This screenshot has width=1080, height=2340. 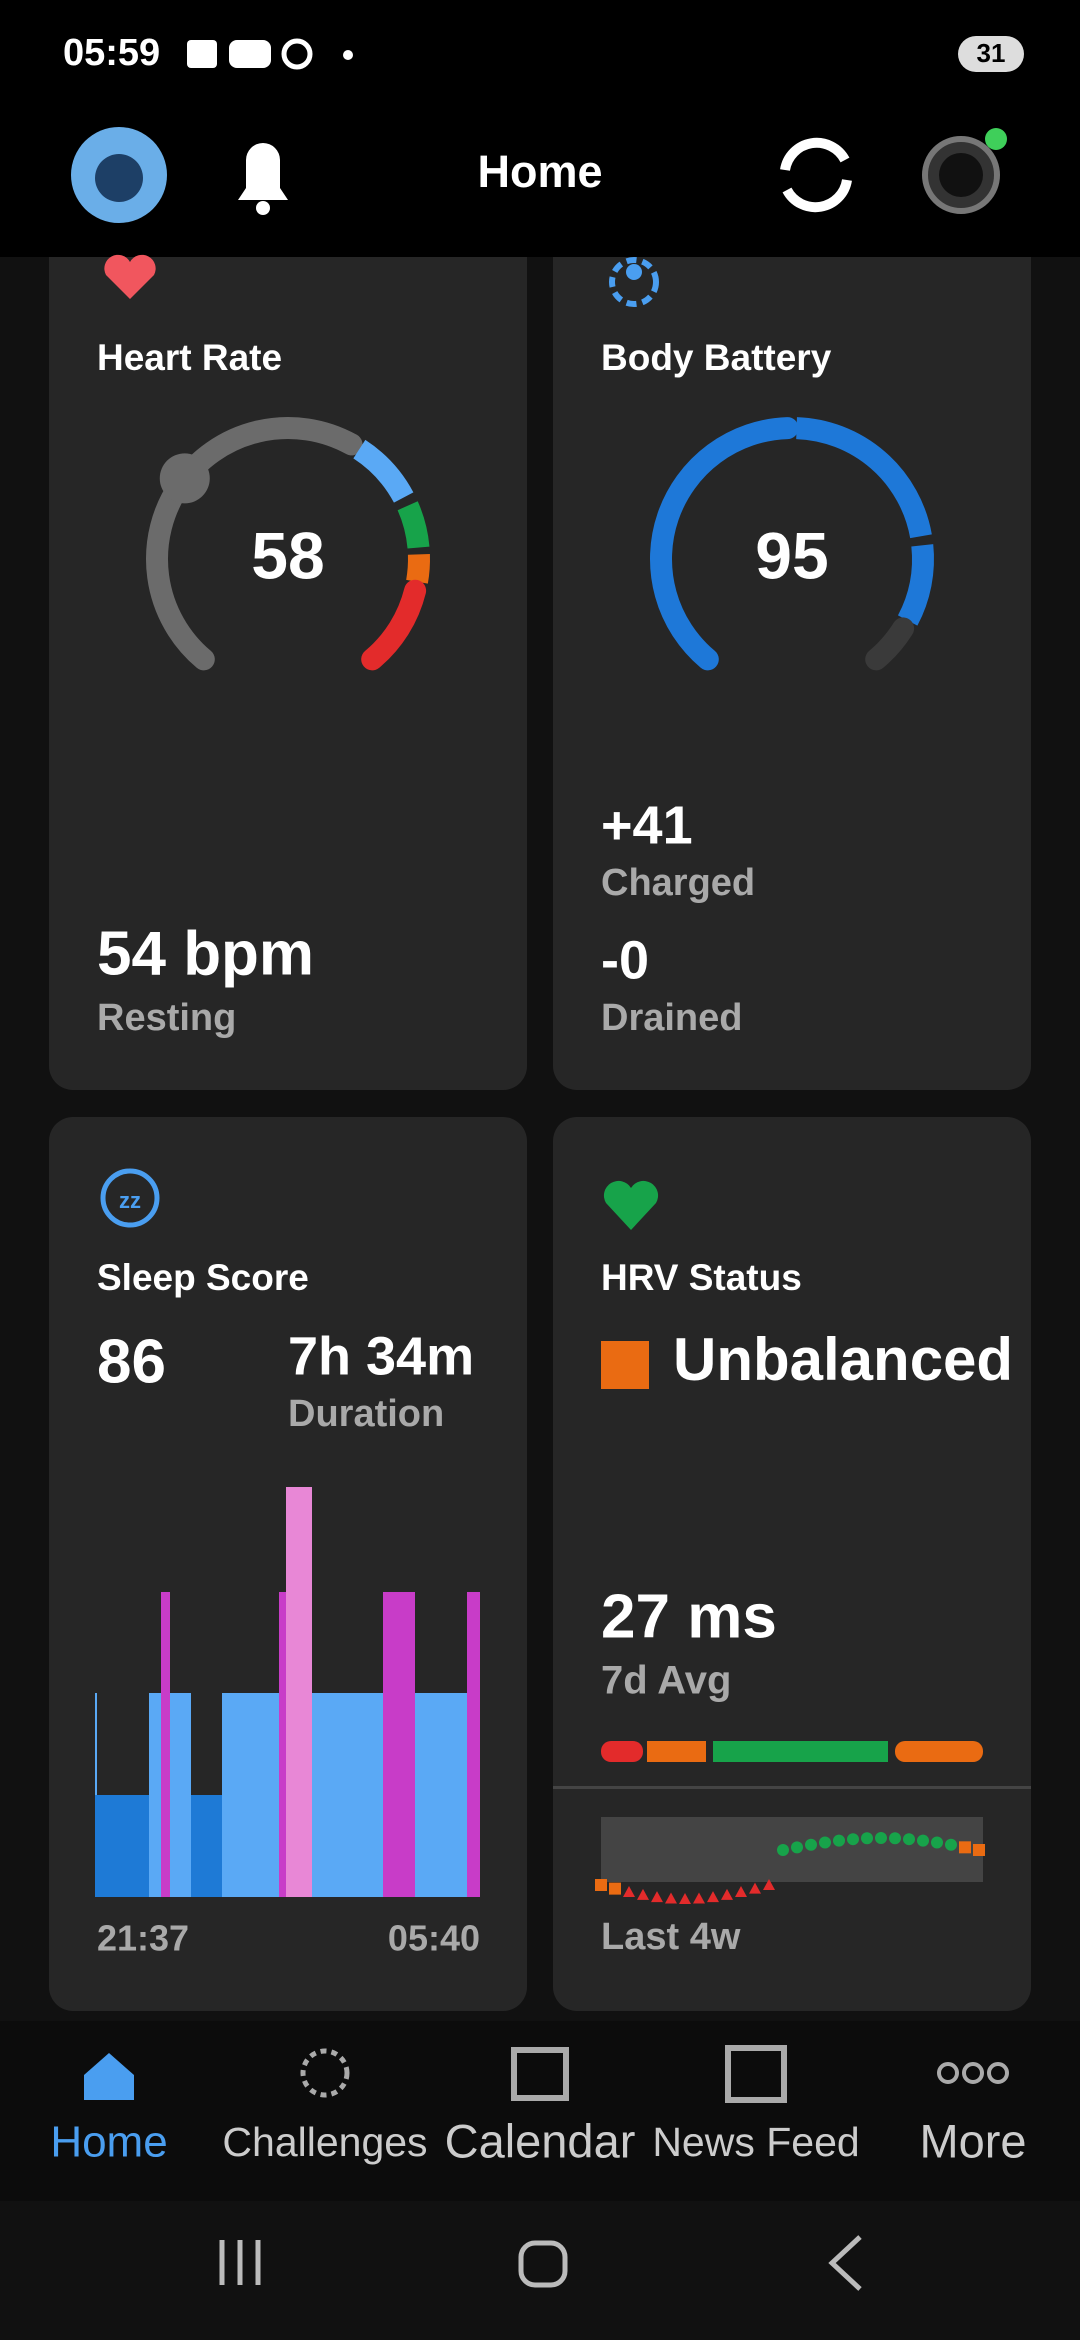 I want to click on header-bg, so click(x=540, y=128).